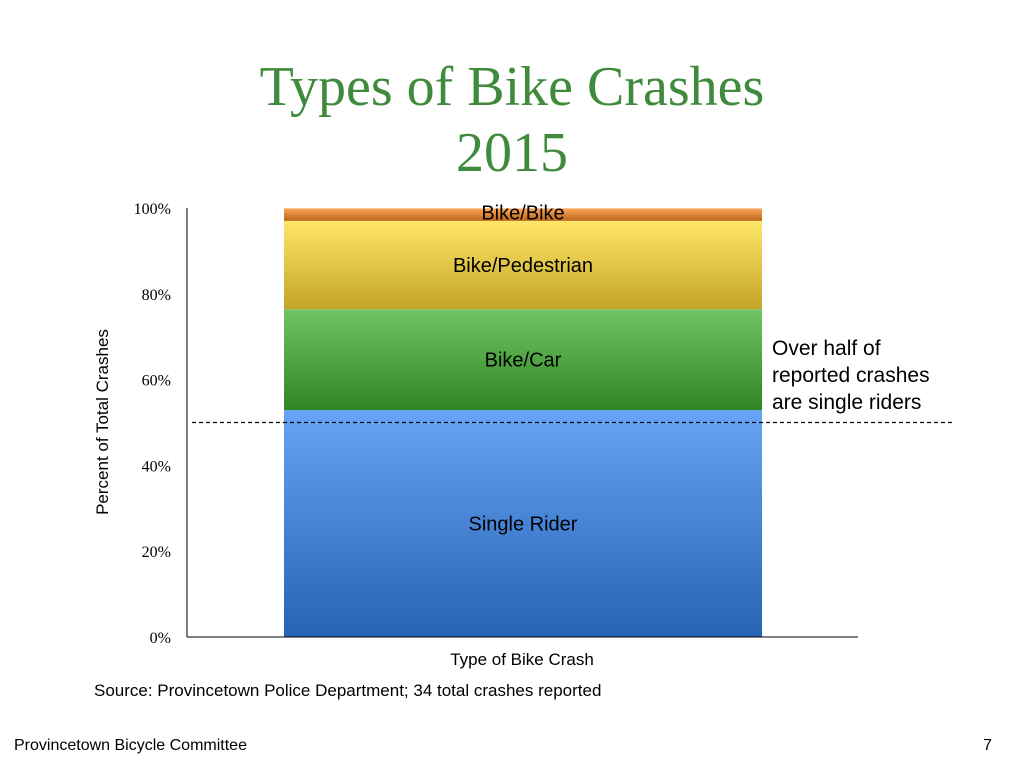 The width and height of the screenshot is (1024, 768). I want to click on bar-segment-bike-bike, so click(523, 214).